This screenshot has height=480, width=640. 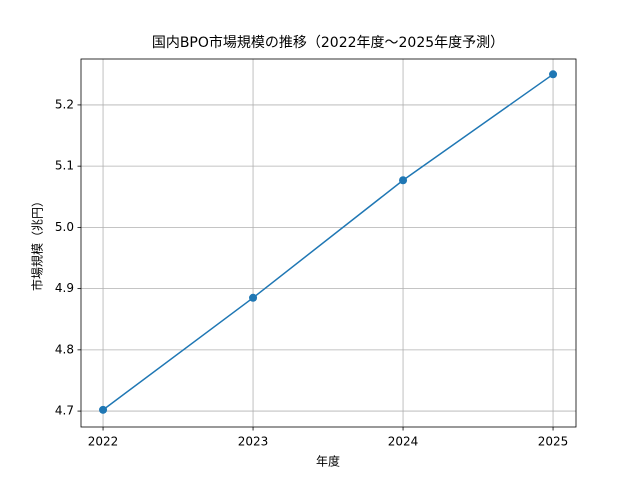 I want to click on chart-title: 国内BPO市場規模の推移（2022年度〜2025年度予測）, so click(x=328, y=42).